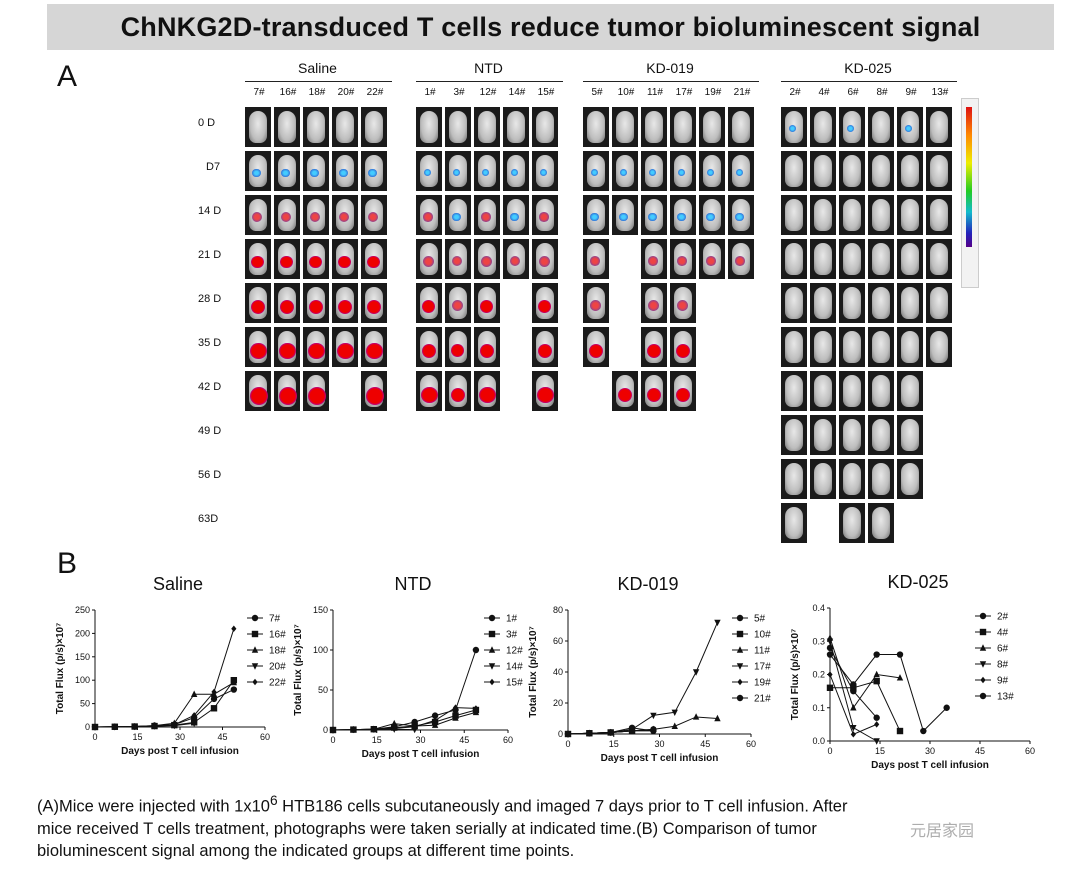  What do you see at coordinates (277, 635) in the screenshot?
I see `legend-label: 16#` at bounding box center [277, 635].